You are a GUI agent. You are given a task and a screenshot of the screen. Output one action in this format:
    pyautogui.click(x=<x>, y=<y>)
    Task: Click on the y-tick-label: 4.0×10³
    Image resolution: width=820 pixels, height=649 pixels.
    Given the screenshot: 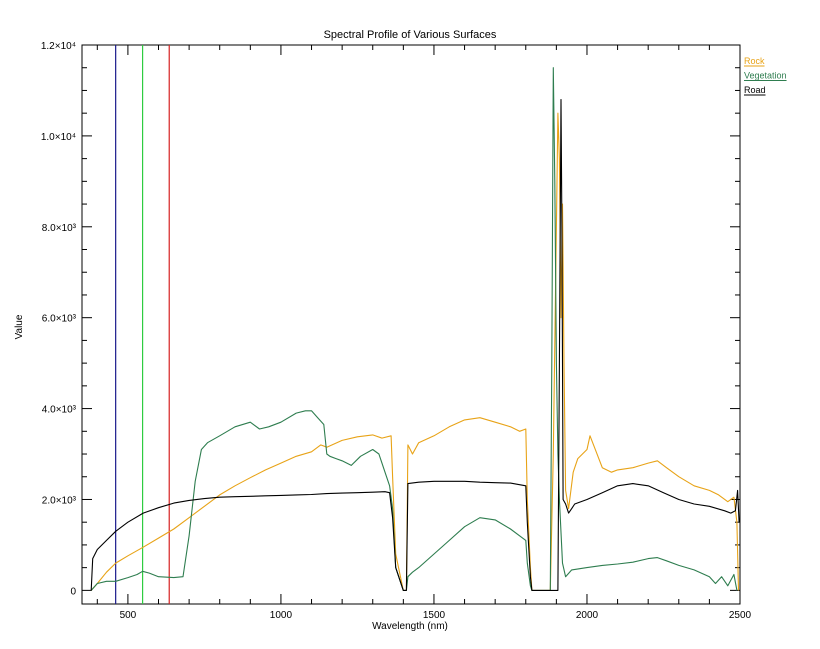 What is the action you would take?
    pyautogui.click(x=59, y=410)
    